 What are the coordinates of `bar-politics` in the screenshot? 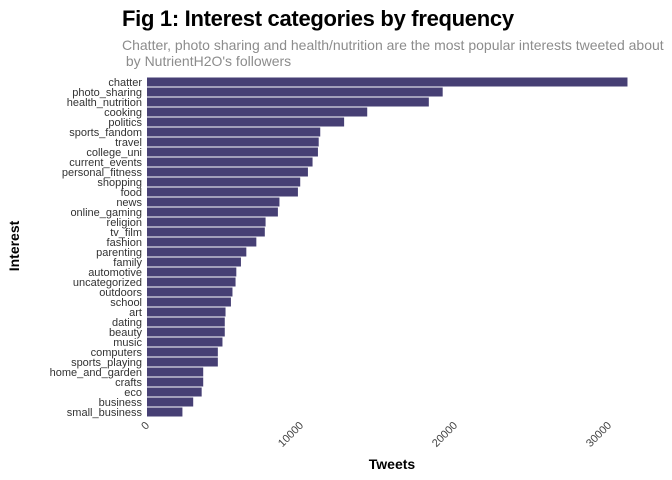 It's located at (246, 122).